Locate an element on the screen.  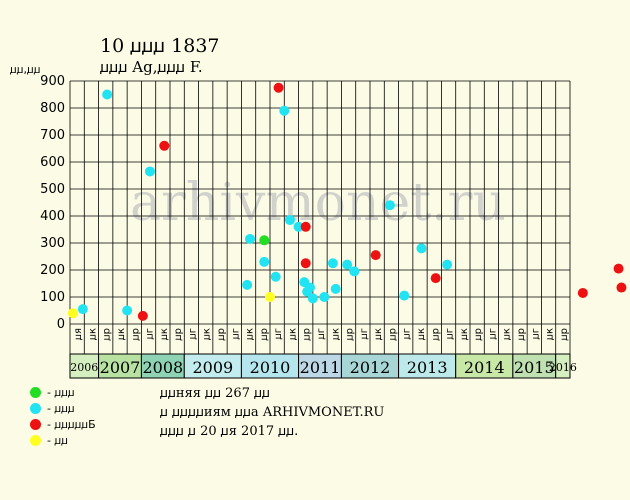
year-label: 2013 is located at coordinates (427, 367).